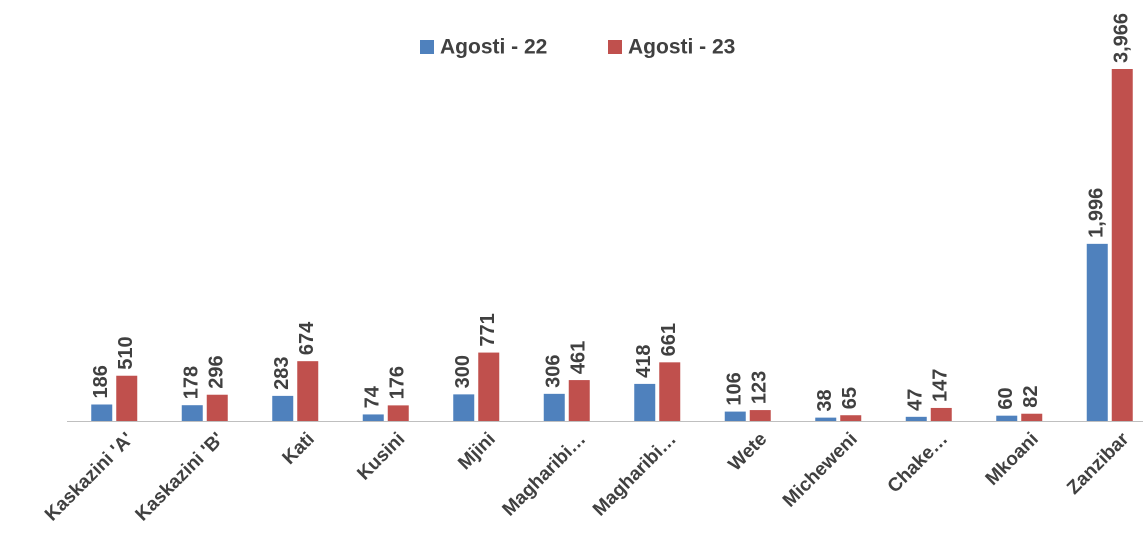 Image resolution: width=1143 pixels, height=553 pixels. What do you see at coordinates (644, 361) in the screenshot?
I see `data-label: 418` at bounding box center [644, 361].